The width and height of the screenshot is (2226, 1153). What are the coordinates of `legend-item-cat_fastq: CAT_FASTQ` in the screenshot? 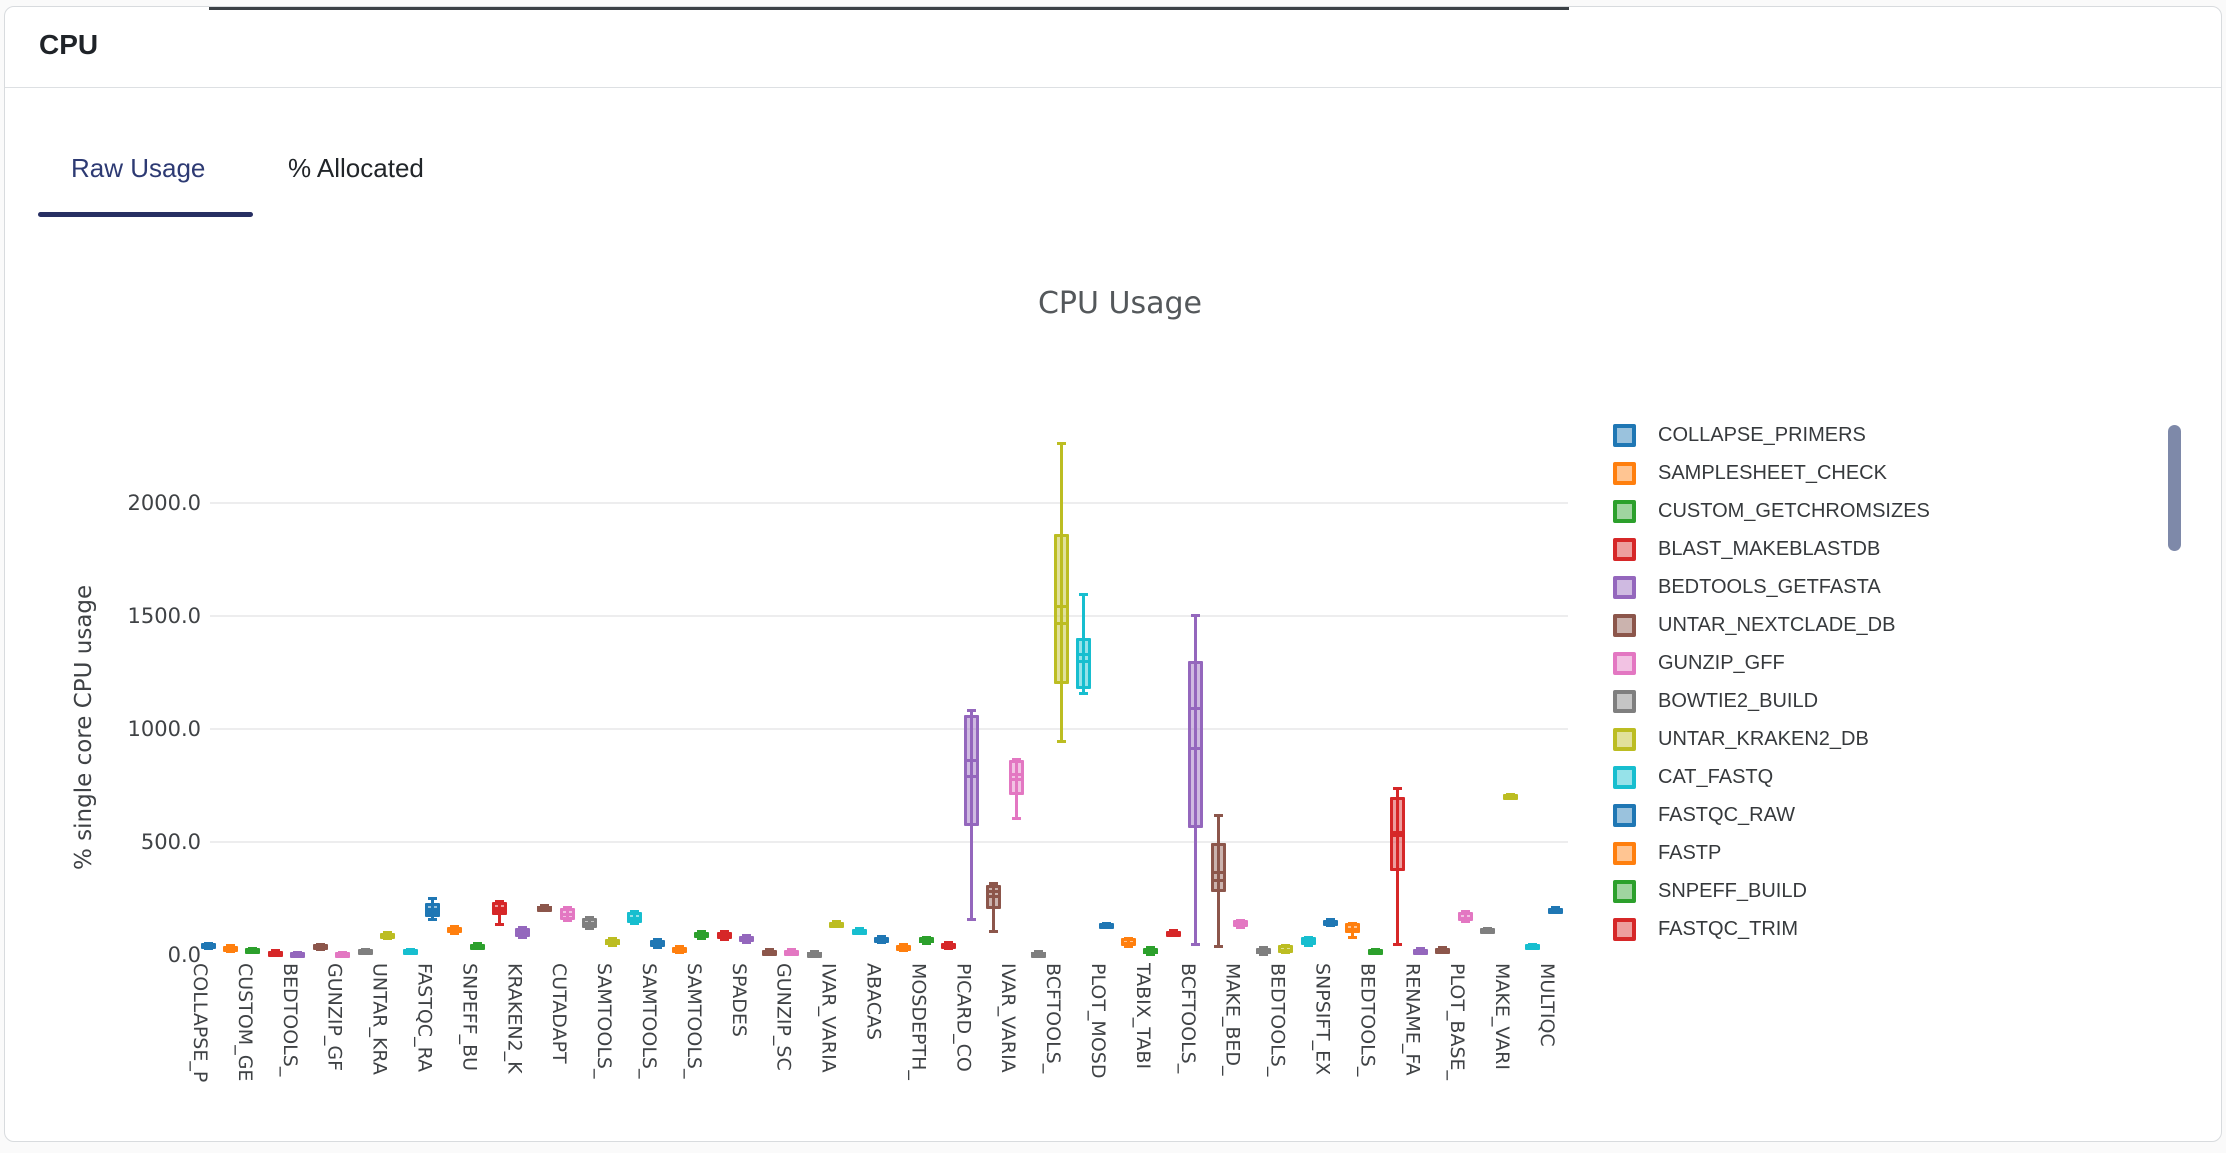 It's located at (1693, 777).